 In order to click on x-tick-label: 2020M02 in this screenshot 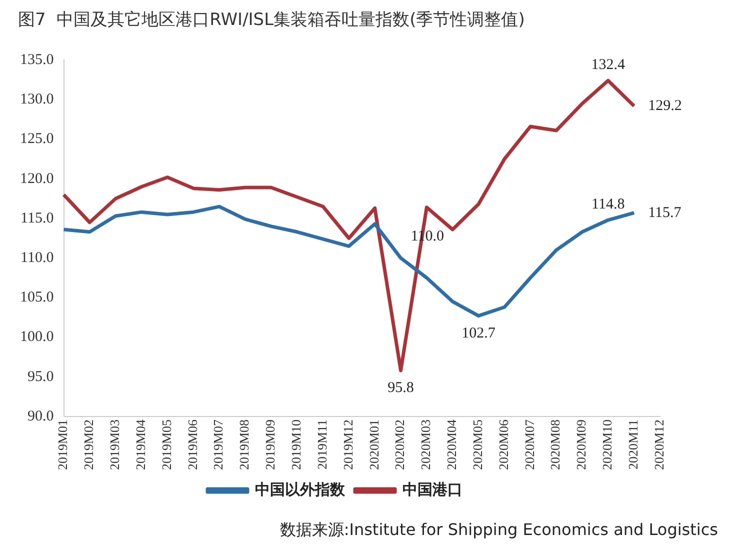, I will do `click(400, 444)`.